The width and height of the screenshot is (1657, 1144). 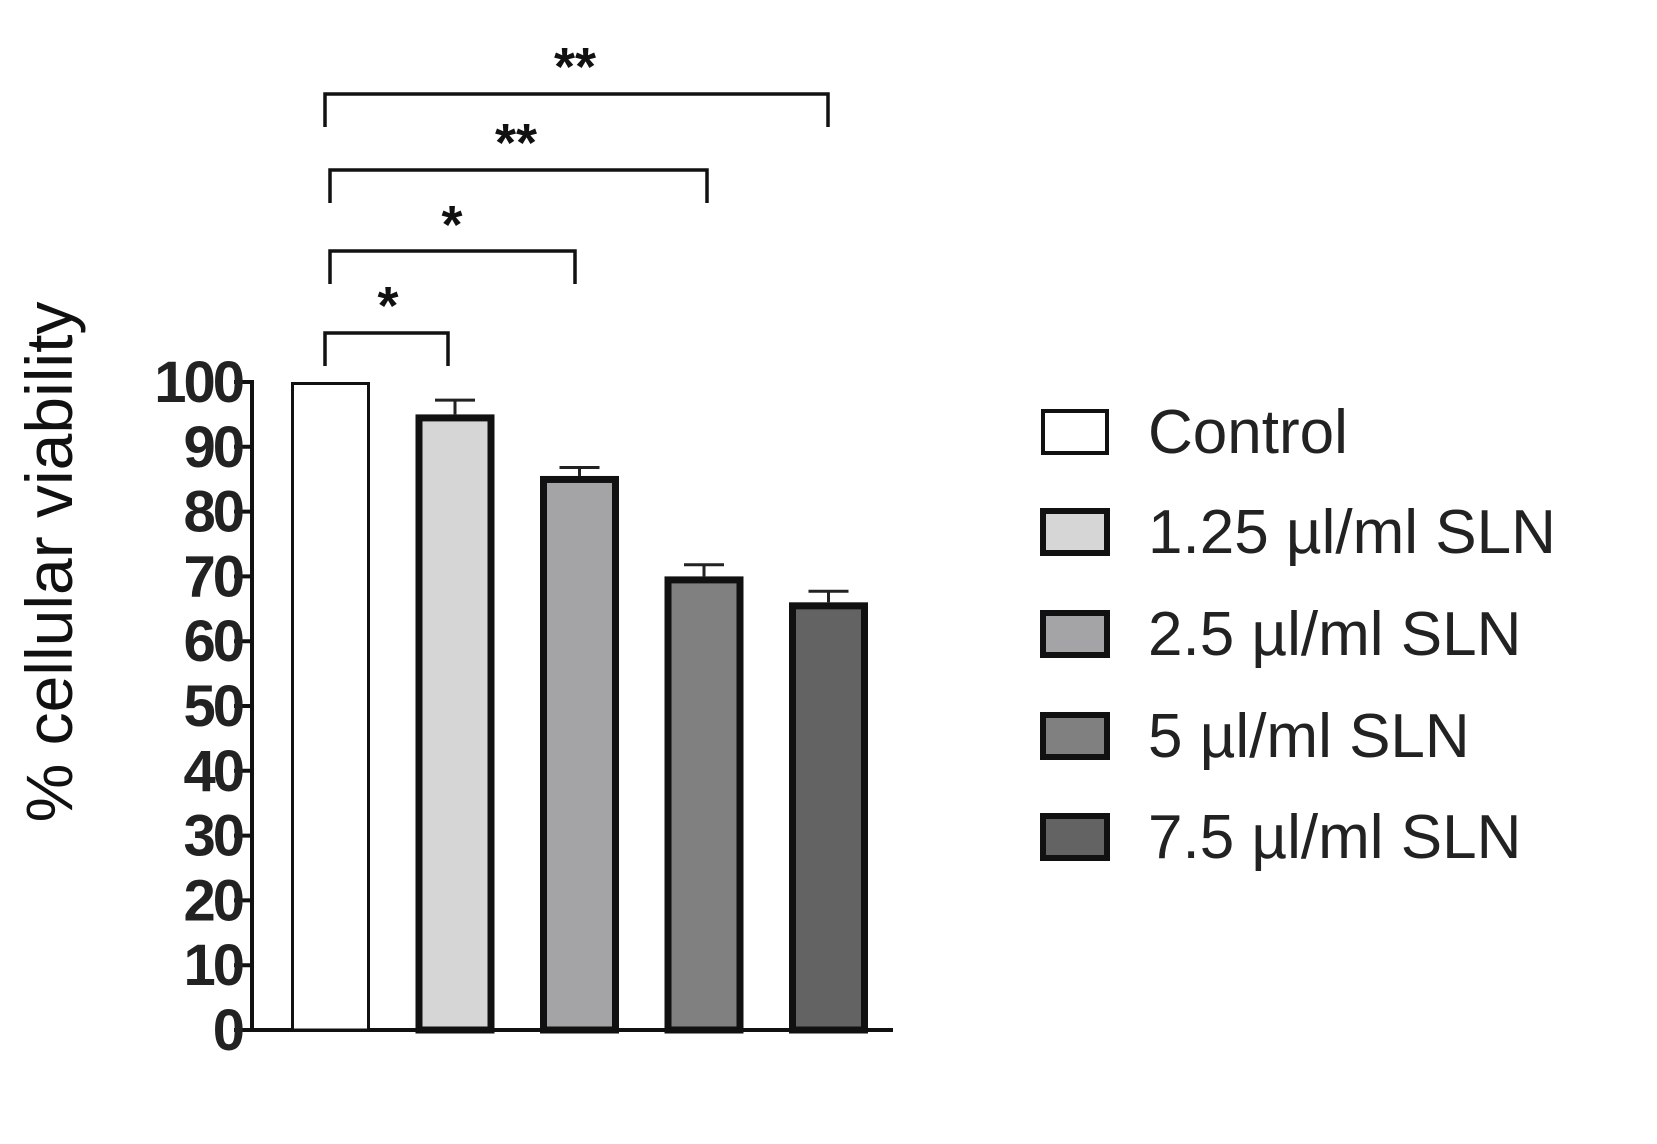 What do you see at coordinates (198, 382) in the screenshot?
I see `y-tick-label: 100` at bounding box center [198, 382].